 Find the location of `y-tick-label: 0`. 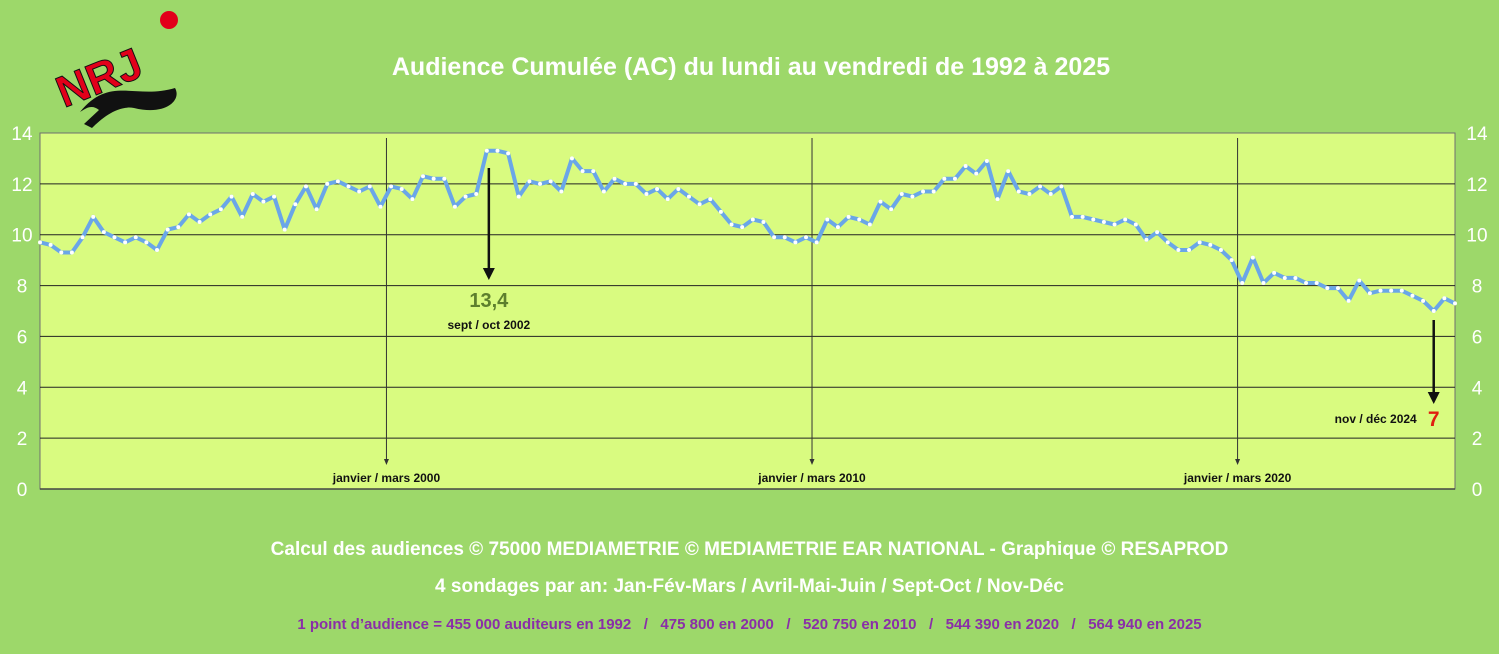

y-tick-label: 0 is located at coordinates (22, 490).